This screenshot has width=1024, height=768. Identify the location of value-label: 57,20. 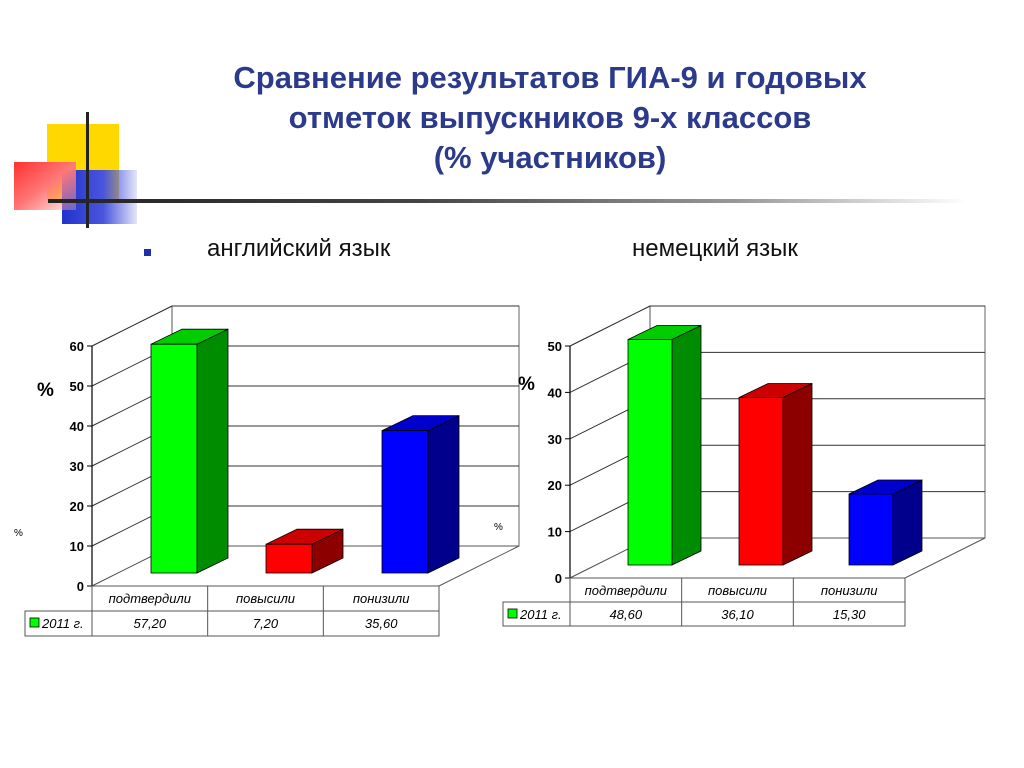
(150, 623).